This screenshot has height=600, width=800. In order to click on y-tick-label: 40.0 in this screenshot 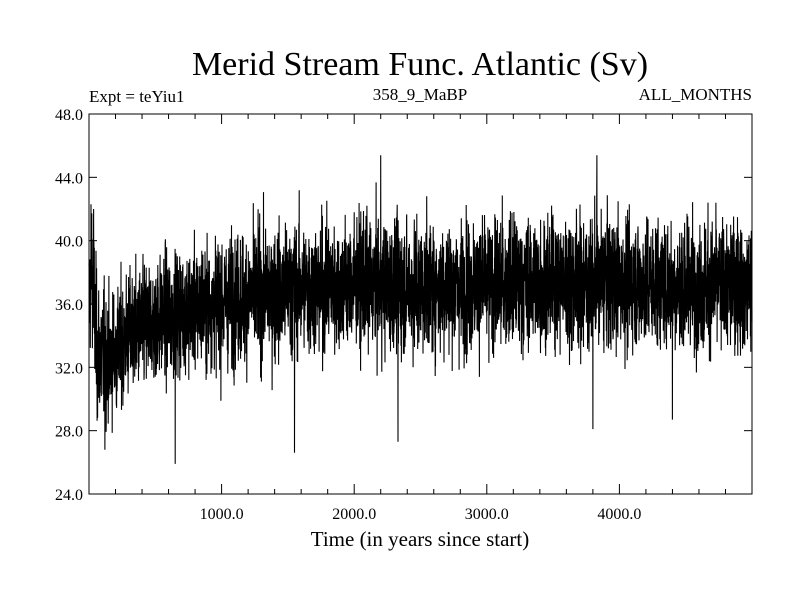, I will do `click(69, 242)`.